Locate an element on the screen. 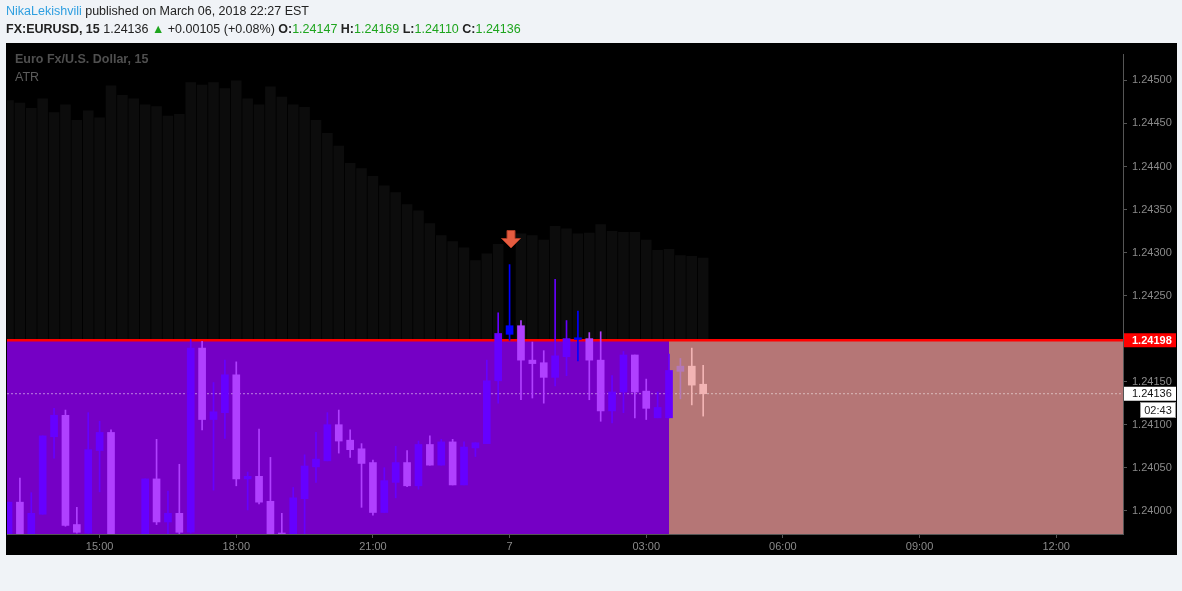 This screenshot has height=591, width=1182. y-tick-label: 1.24350 is located at coordinates (1152, 208).